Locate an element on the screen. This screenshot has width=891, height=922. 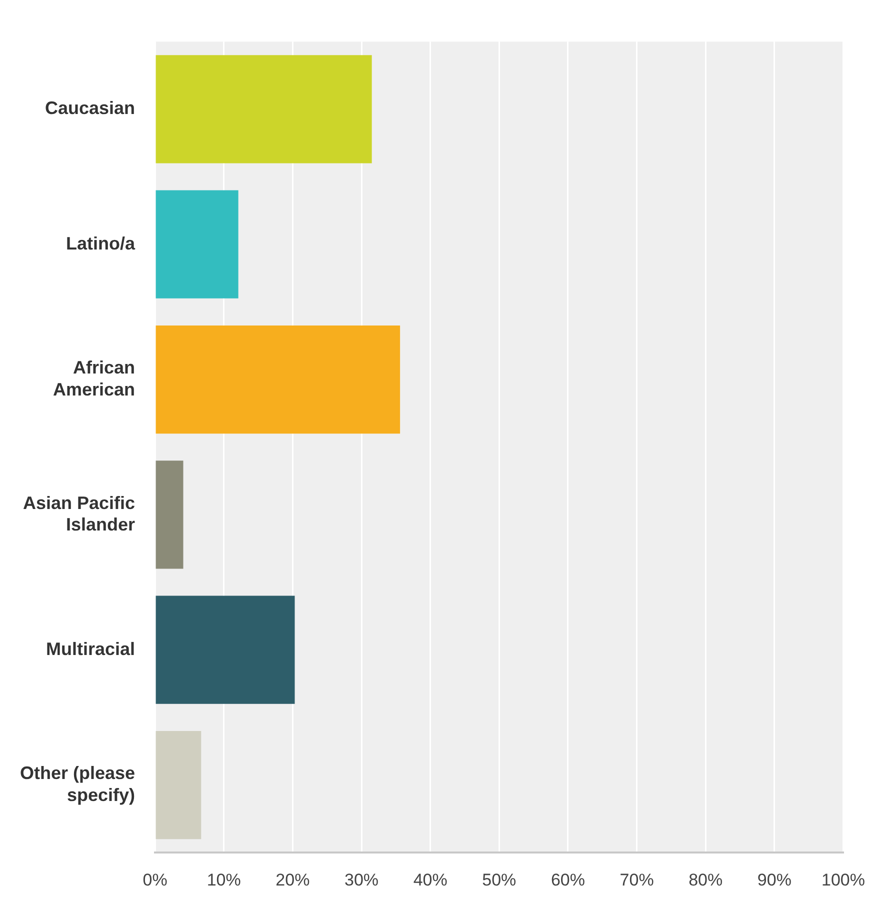
y-tick-label: Asian Pacific Islander is located at coordinates (79, 513).